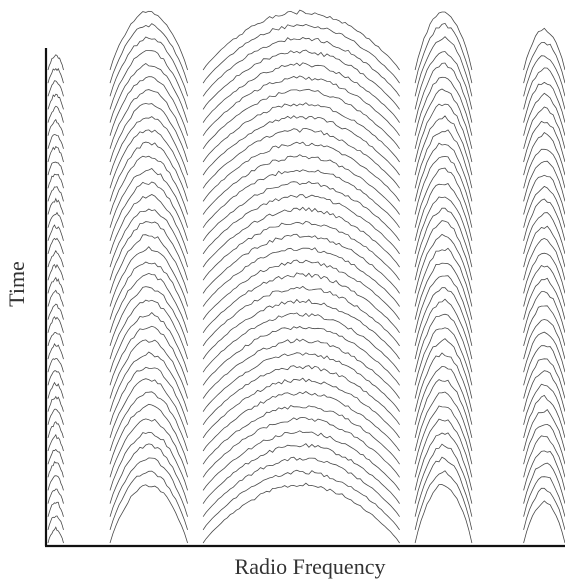 Image resolution: width=565 pixels, height=584 pixels. I want to click on y-axis-label: Time, so click(16, 284).